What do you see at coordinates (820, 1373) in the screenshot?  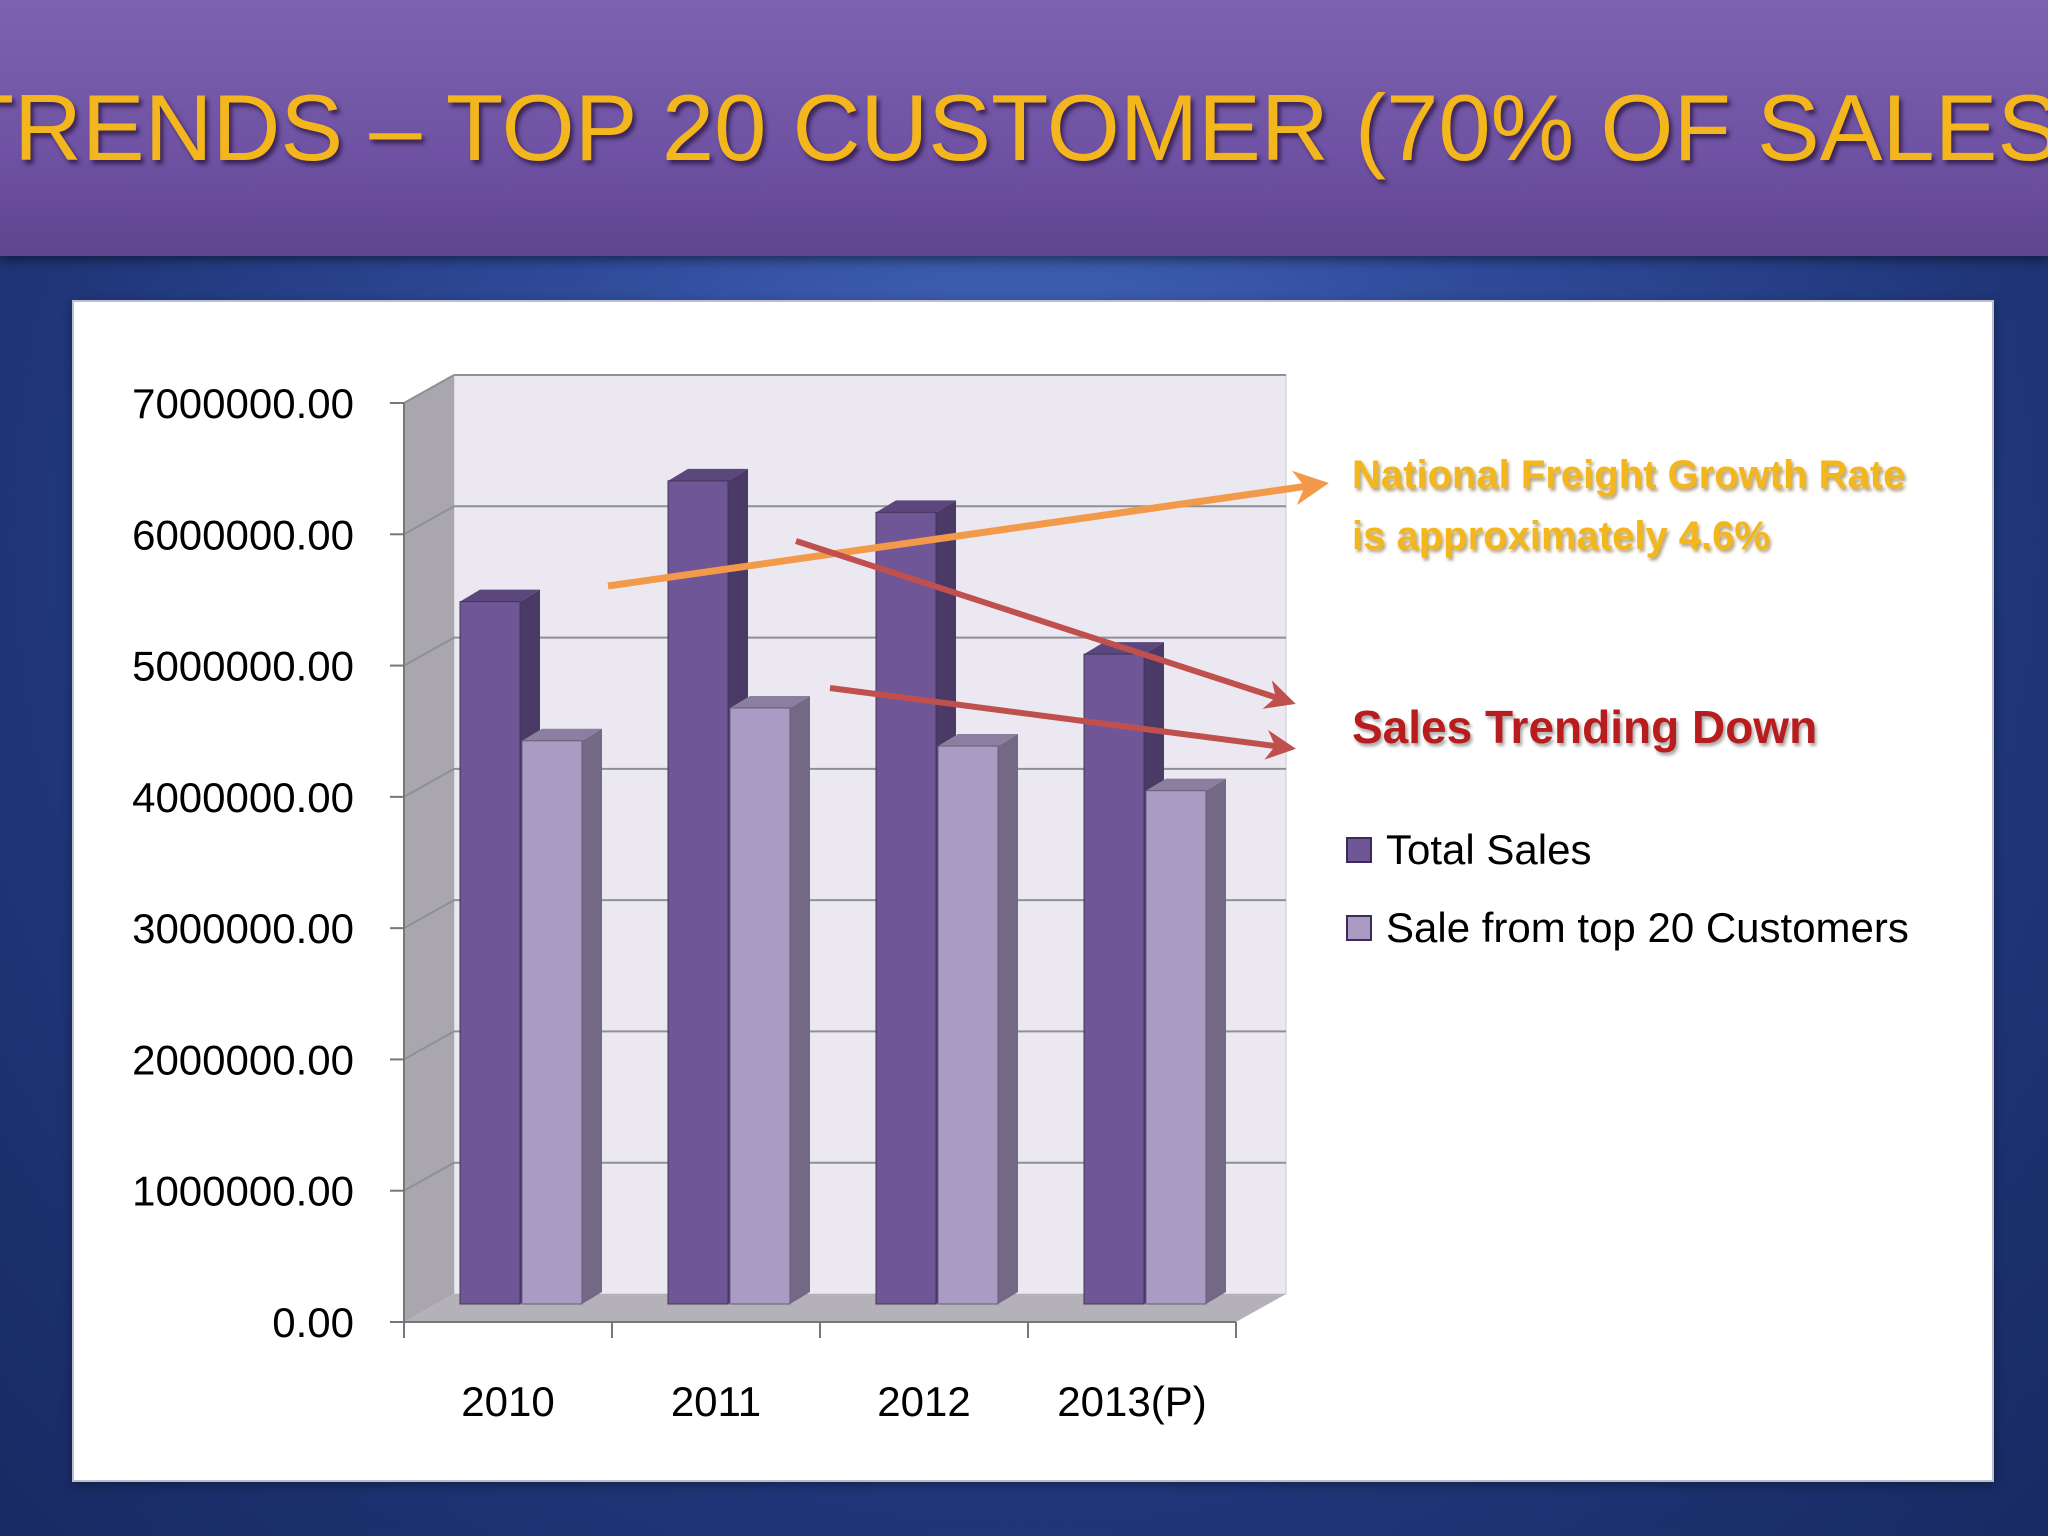 I see `x-axis: 2010 2011 2012 2013(P)` at bounding box center [820, 1373].